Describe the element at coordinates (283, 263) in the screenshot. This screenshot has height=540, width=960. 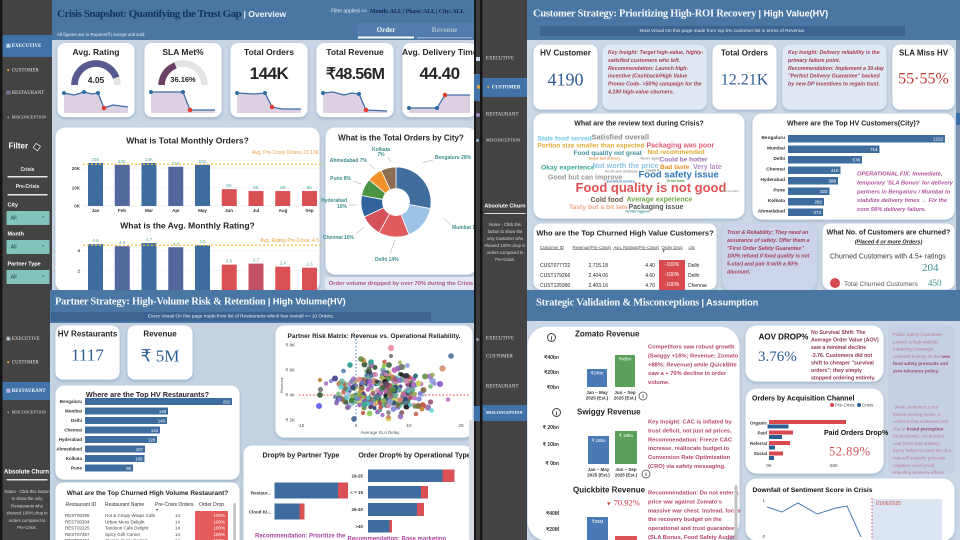
I see `svg-text: 2.4` at that location.